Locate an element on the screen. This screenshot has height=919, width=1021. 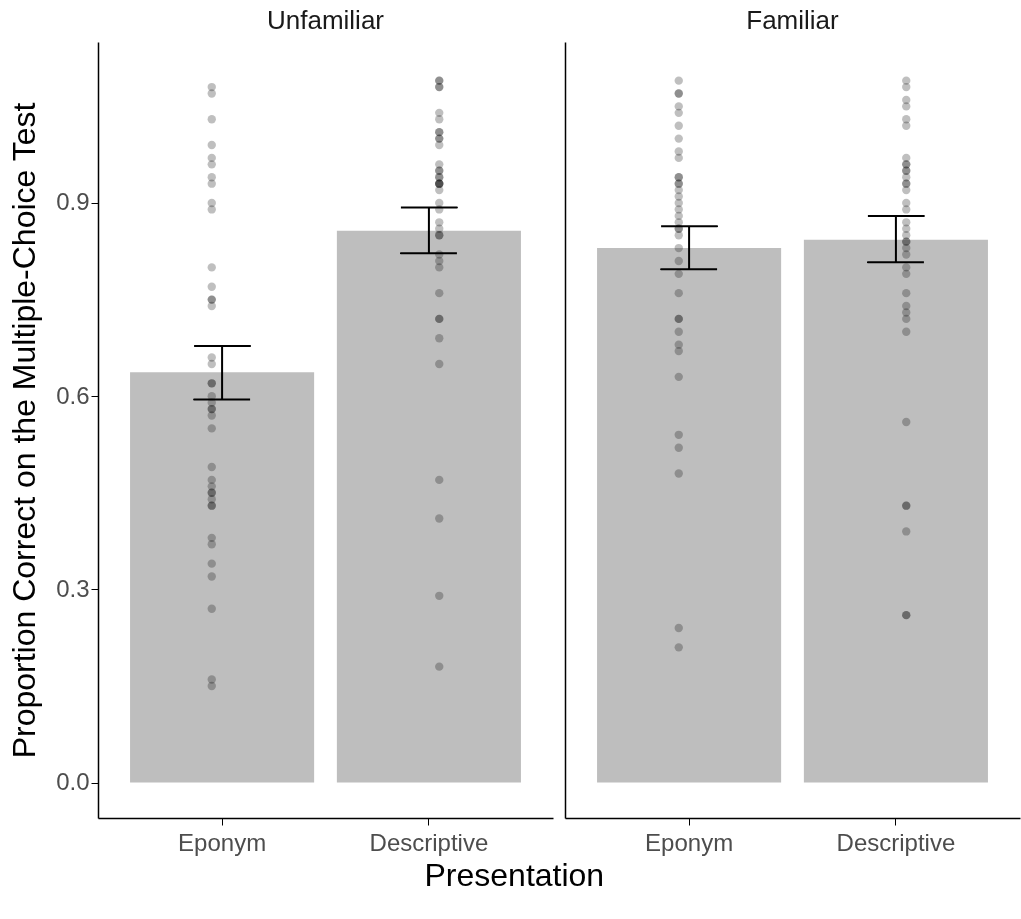
x-axis-title: Presentation is located at coordinates (514, 875).